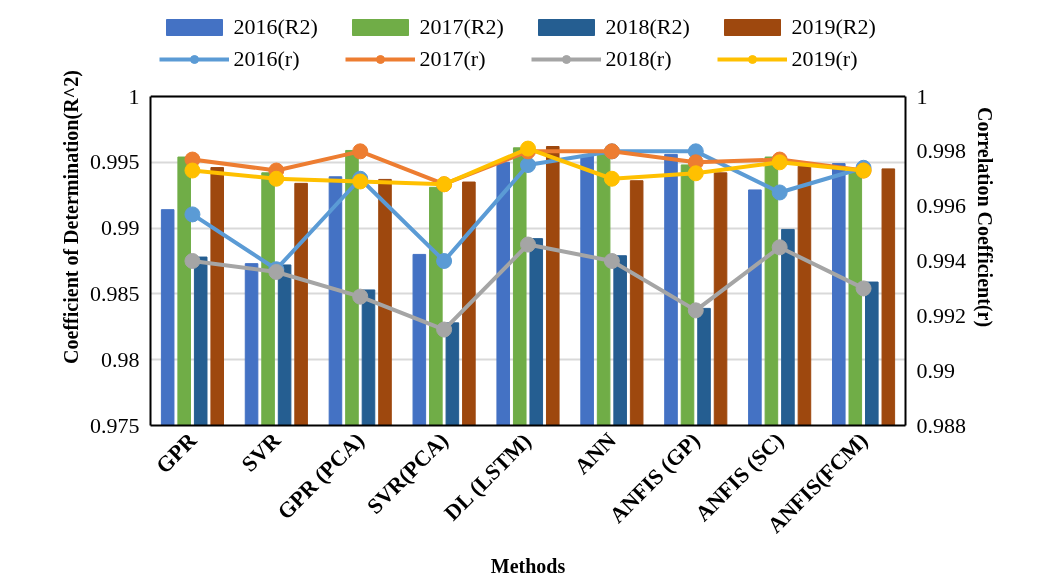 Image resolution: width=1051 pixels, height=584 pixels. Describe the element at coordinates (71, 217) in the screenshot. I see `y-axis-title: Coefficient of Determination(R^2)` at that location.